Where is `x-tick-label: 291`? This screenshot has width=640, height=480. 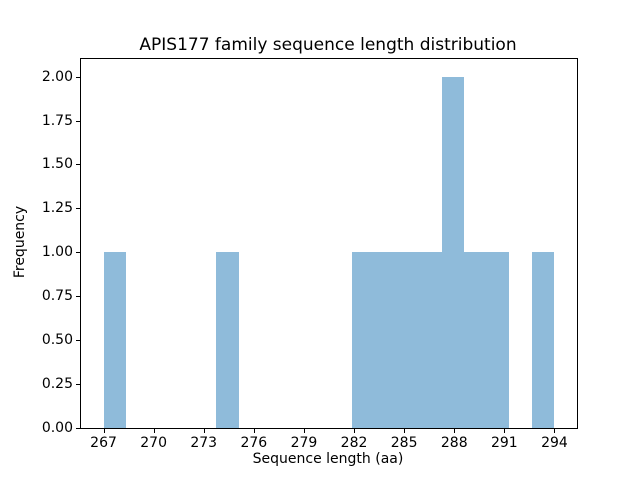
x-tick-label: 291 is located at coordinates (504, 443).